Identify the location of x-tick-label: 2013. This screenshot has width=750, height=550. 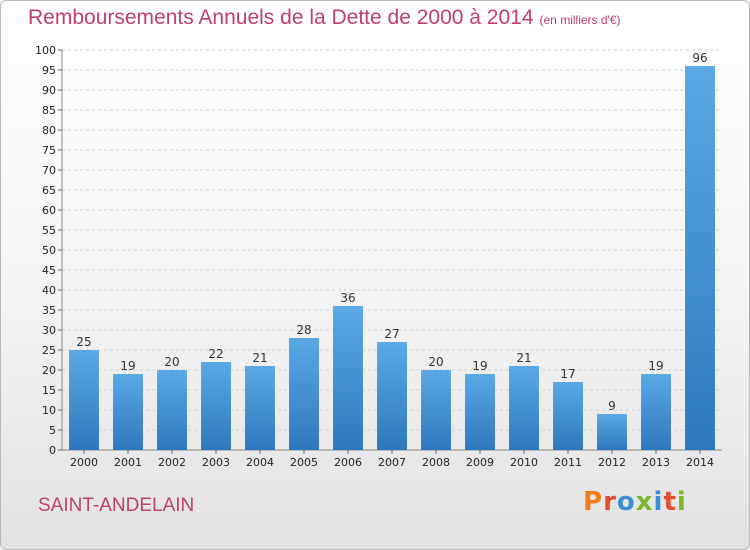
(656, 462).